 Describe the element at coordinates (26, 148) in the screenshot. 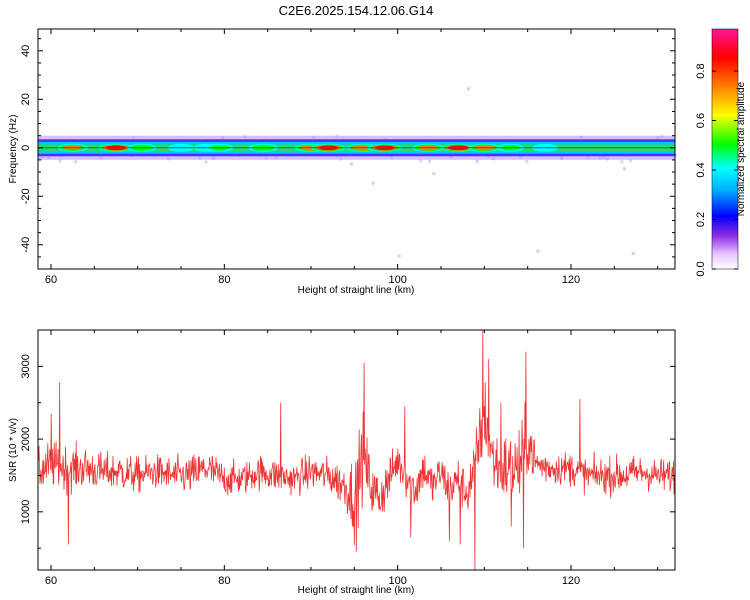

I see `spectrogram-y-tick-label: 0` at that location.